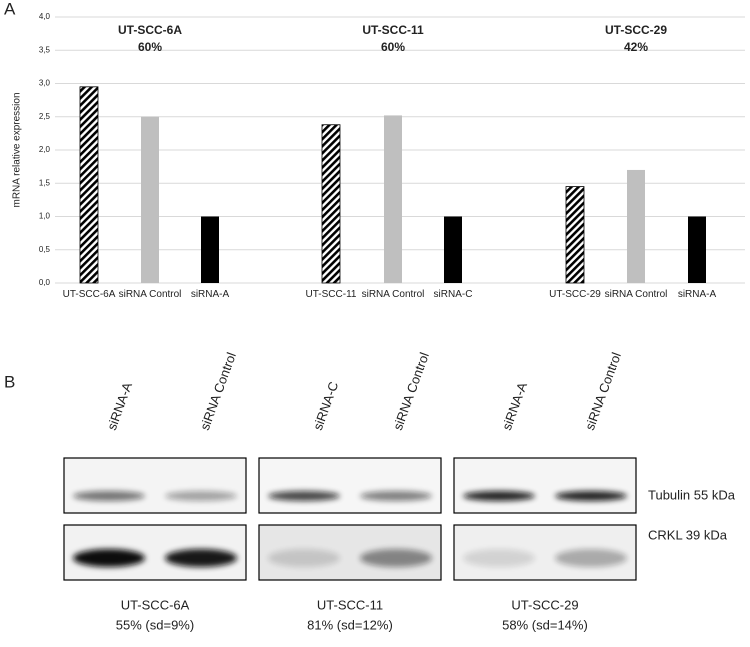  I want to click on panel-label: B, so click(9, 381).